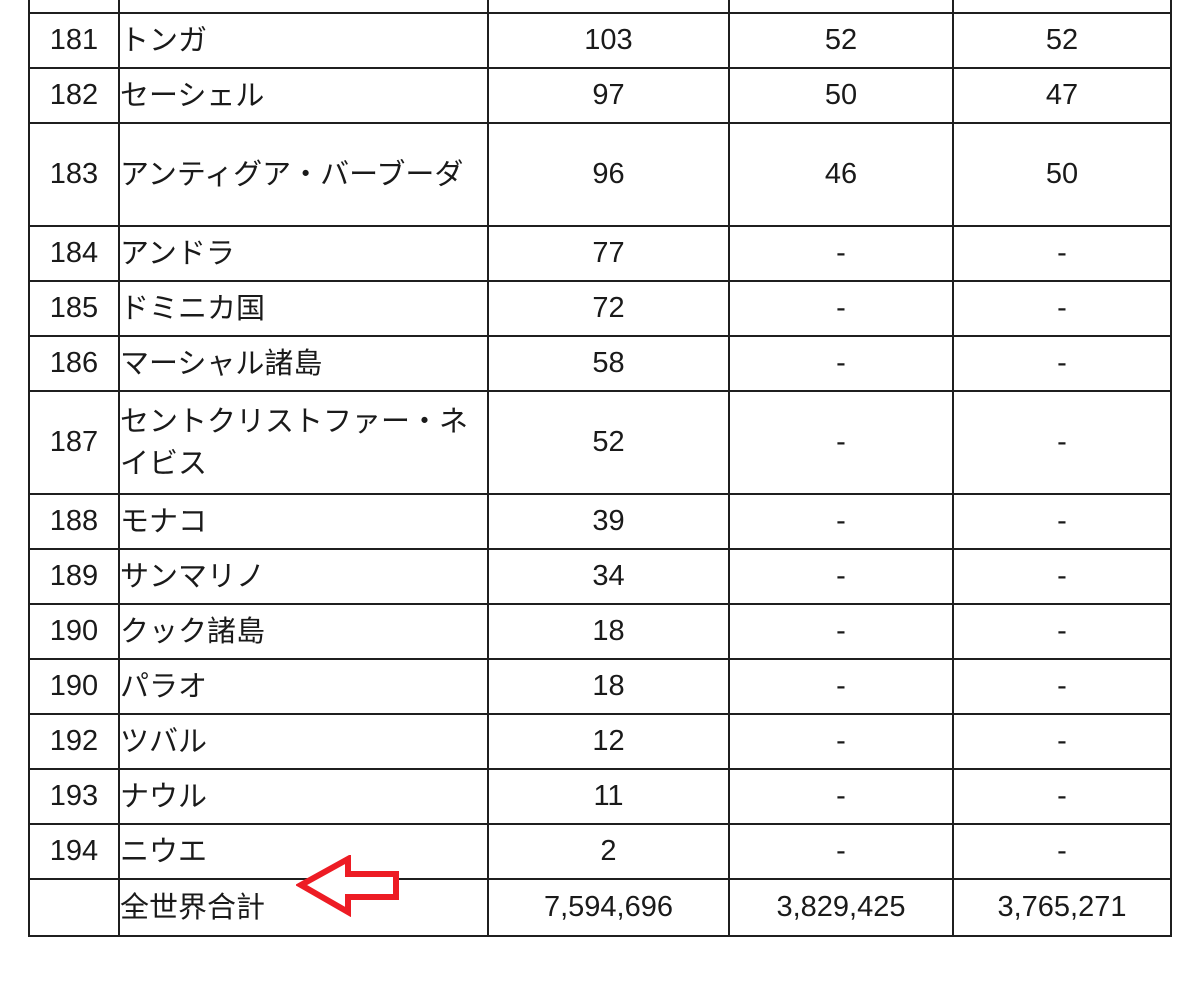 This screenshot has width=1192, height=983. I want to click on rank-cell: 182, so click(74, 95).